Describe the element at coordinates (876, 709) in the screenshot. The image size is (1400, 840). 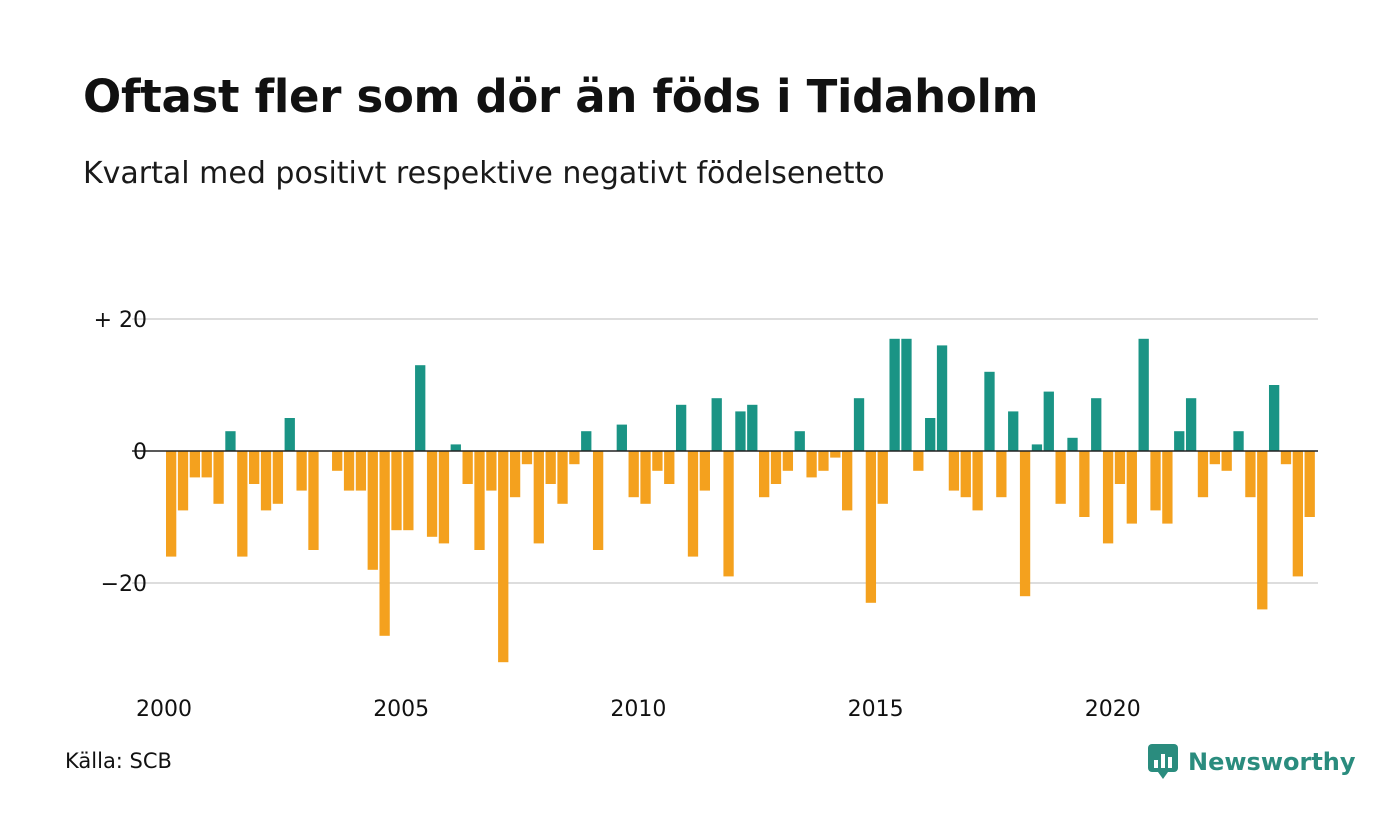
I see `x-tick-label: 2015` at that location.